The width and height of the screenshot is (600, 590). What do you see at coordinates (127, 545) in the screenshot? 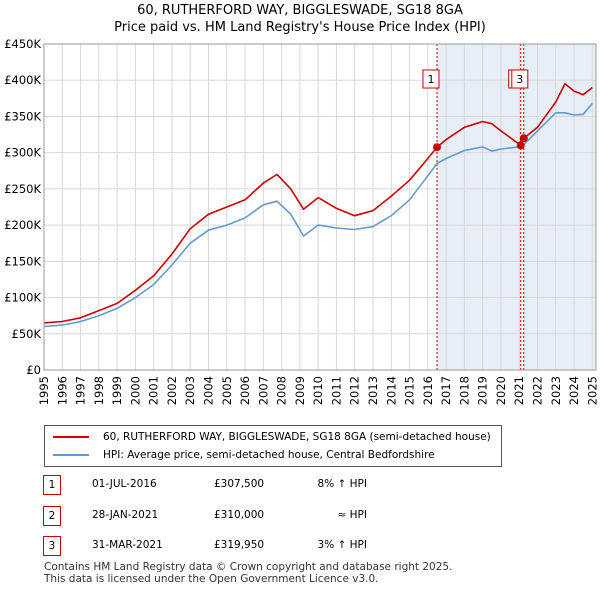
I see `transaction-date: 31-MAR-2021` at bounding box center [127, 545].